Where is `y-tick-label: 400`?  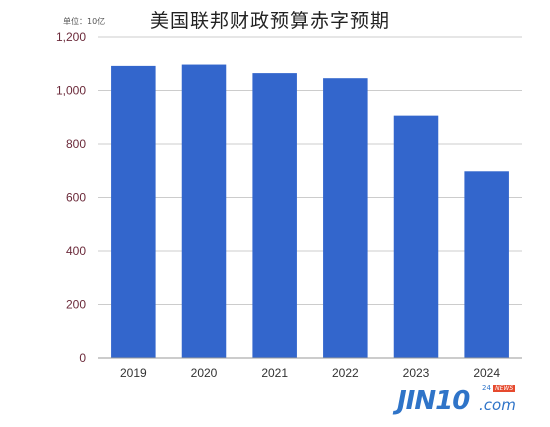
y-tick-label: 400 is located at coordinates (76, 251).